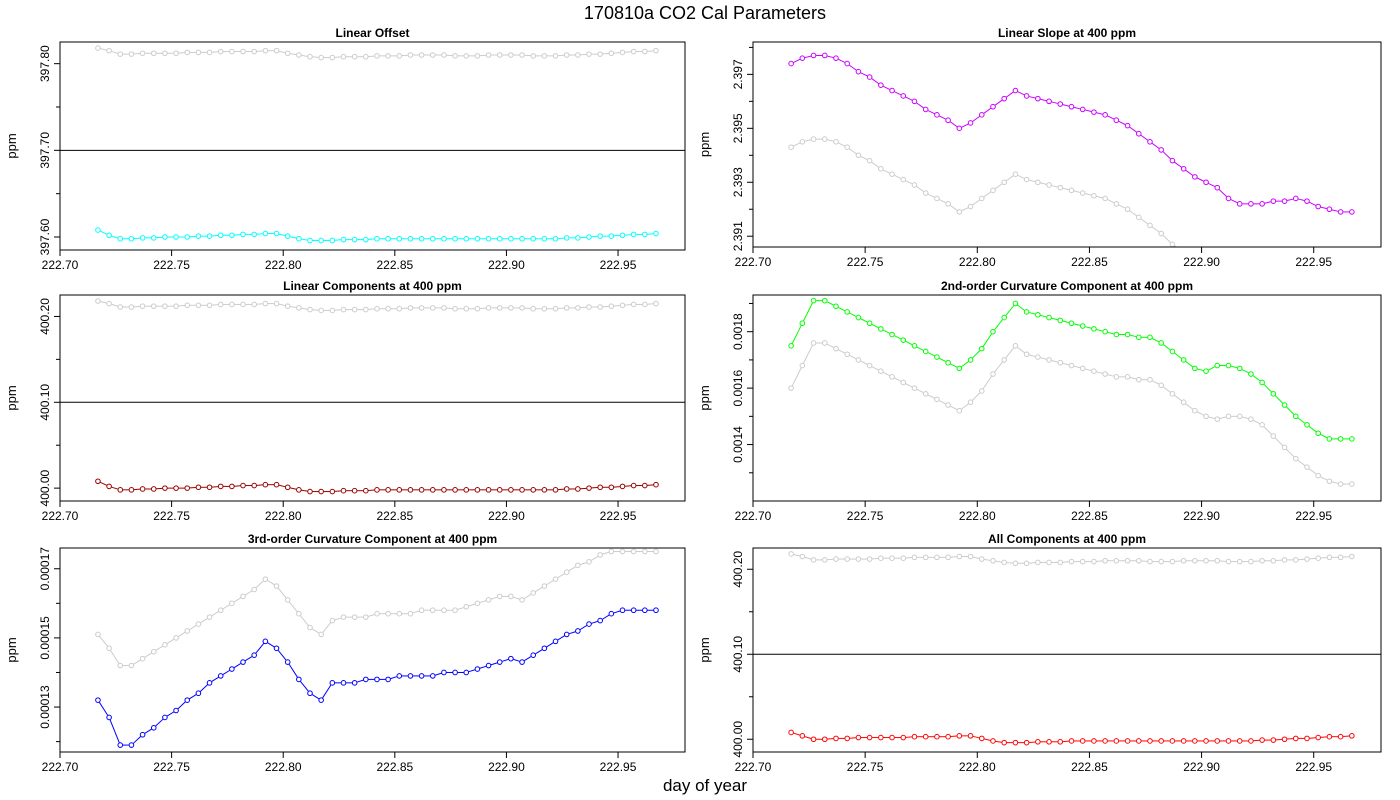  What do you see at coordinates (1067, 33) in the screenshot?
I see `panel-title: Linear Slope at 400 ppm` at bounding box center [1067, 33].